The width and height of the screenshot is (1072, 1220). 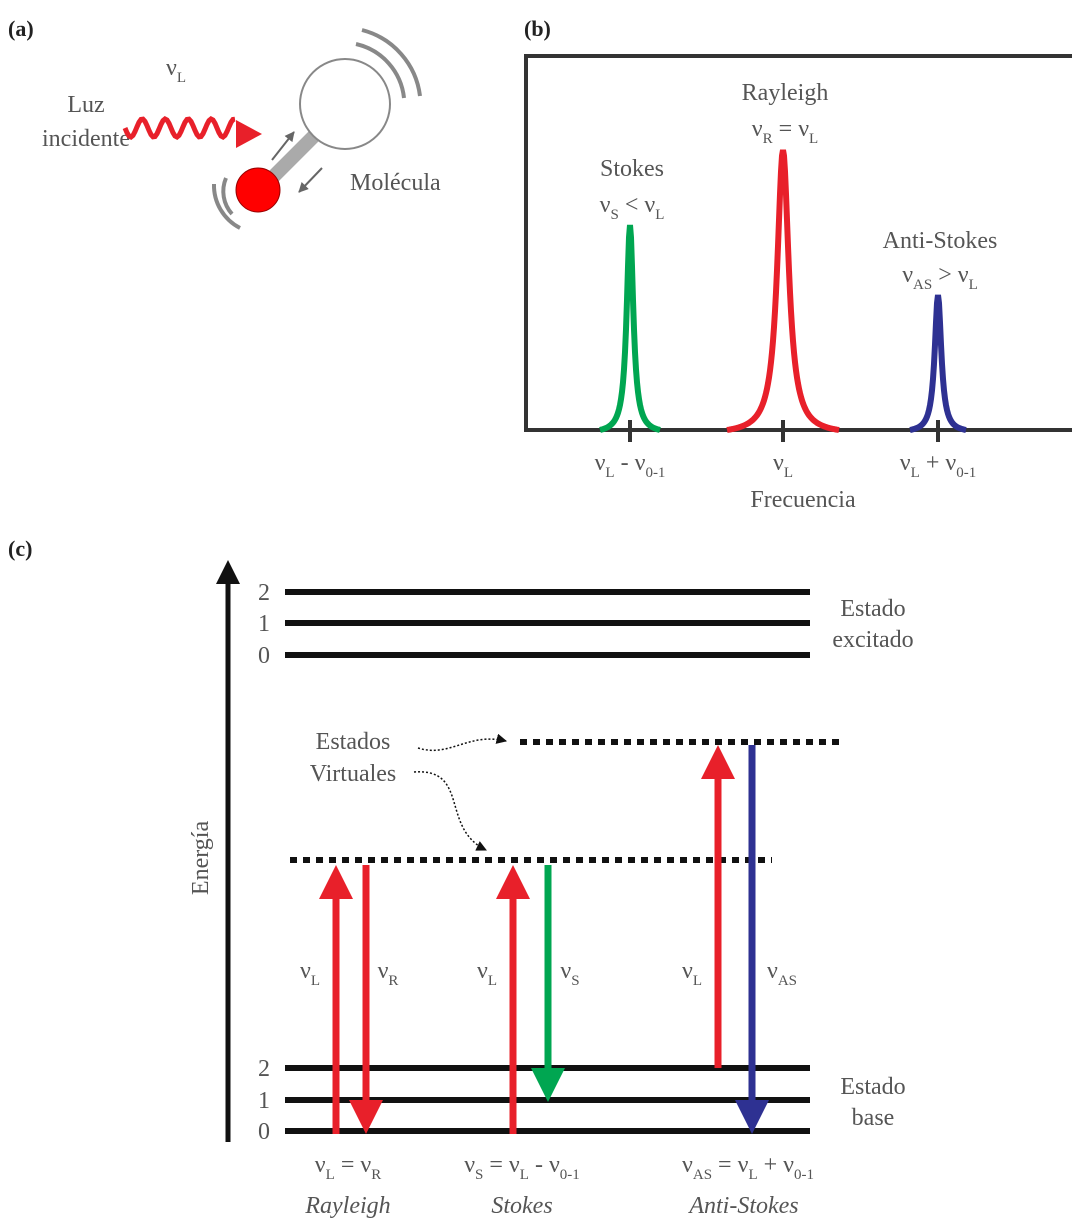 What do you see at coordinates (85, 105) in the screenshot?
I see `light-label: Luz` at bounding box center [85, 105].